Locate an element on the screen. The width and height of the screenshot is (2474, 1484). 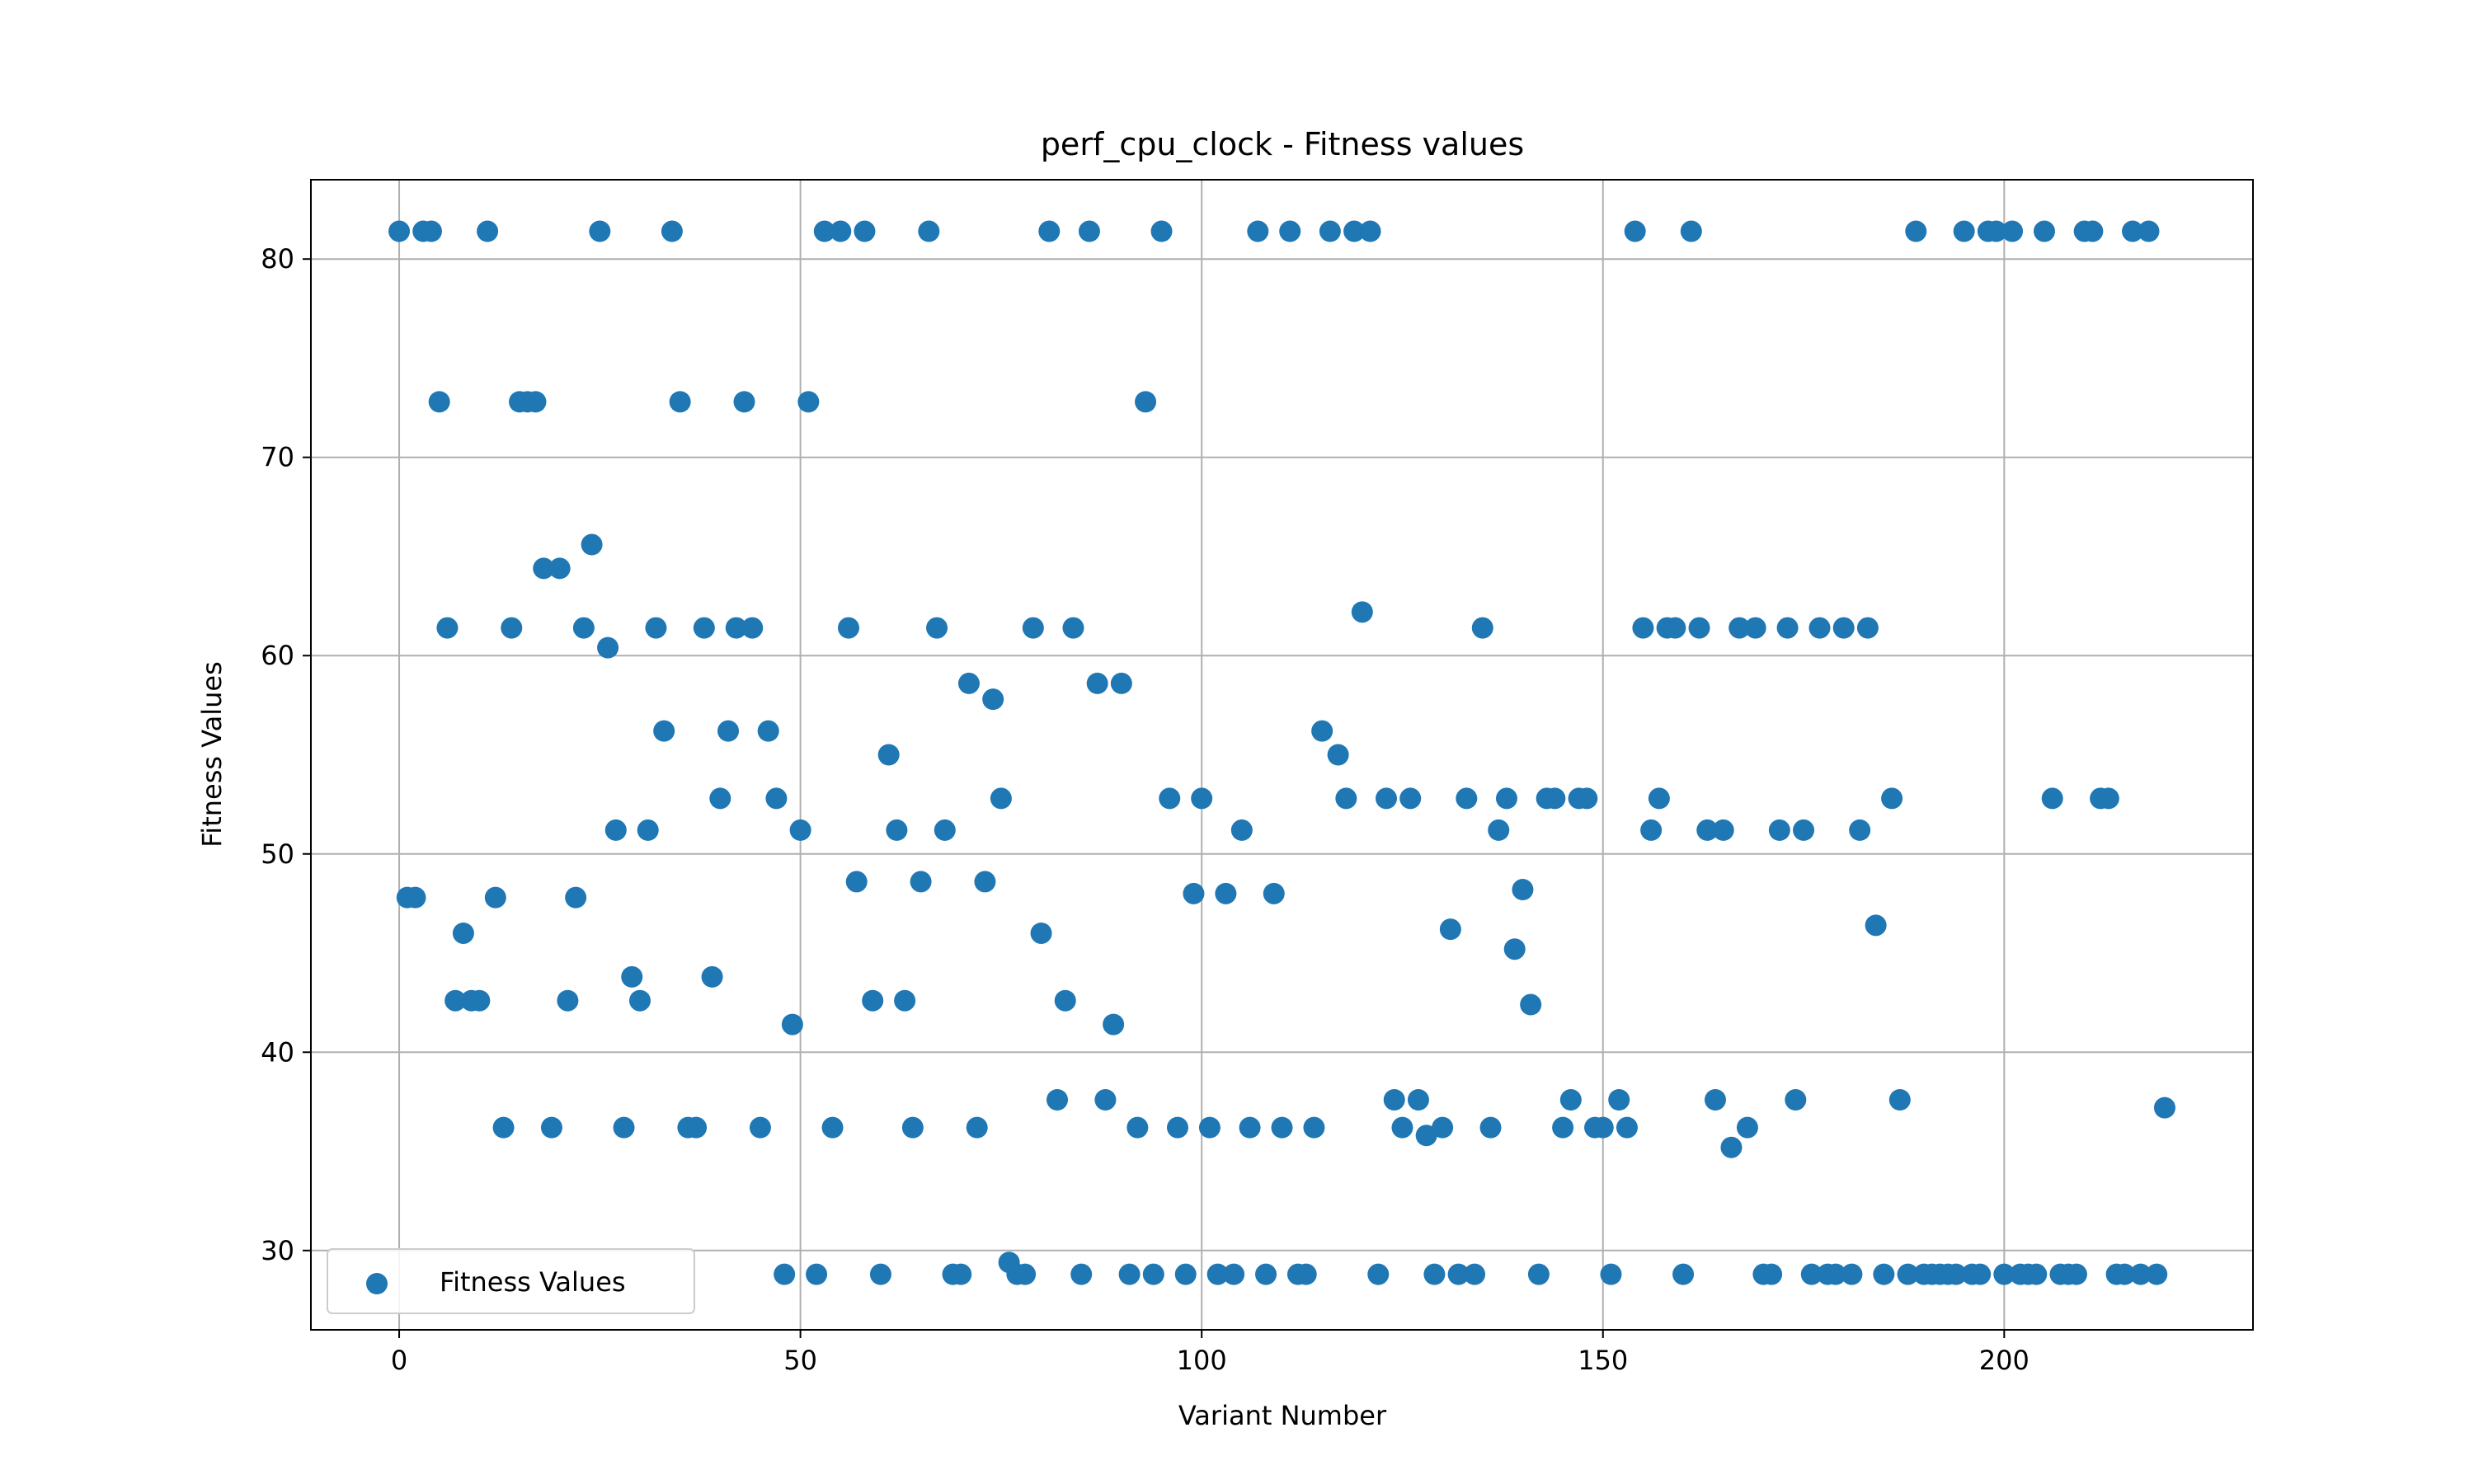
y-axis-label: Fitness Values is located at coordinates (212, 754).